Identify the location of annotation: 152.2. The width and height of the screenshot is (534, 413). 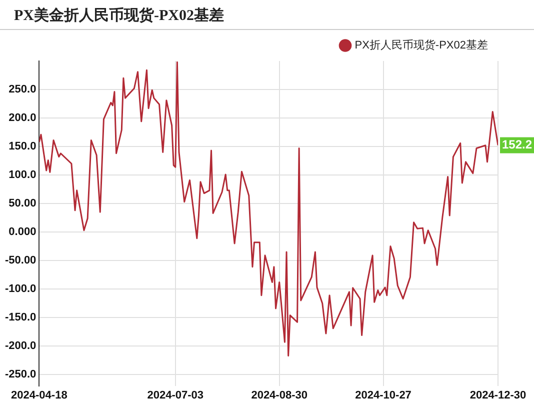
(517, 145).